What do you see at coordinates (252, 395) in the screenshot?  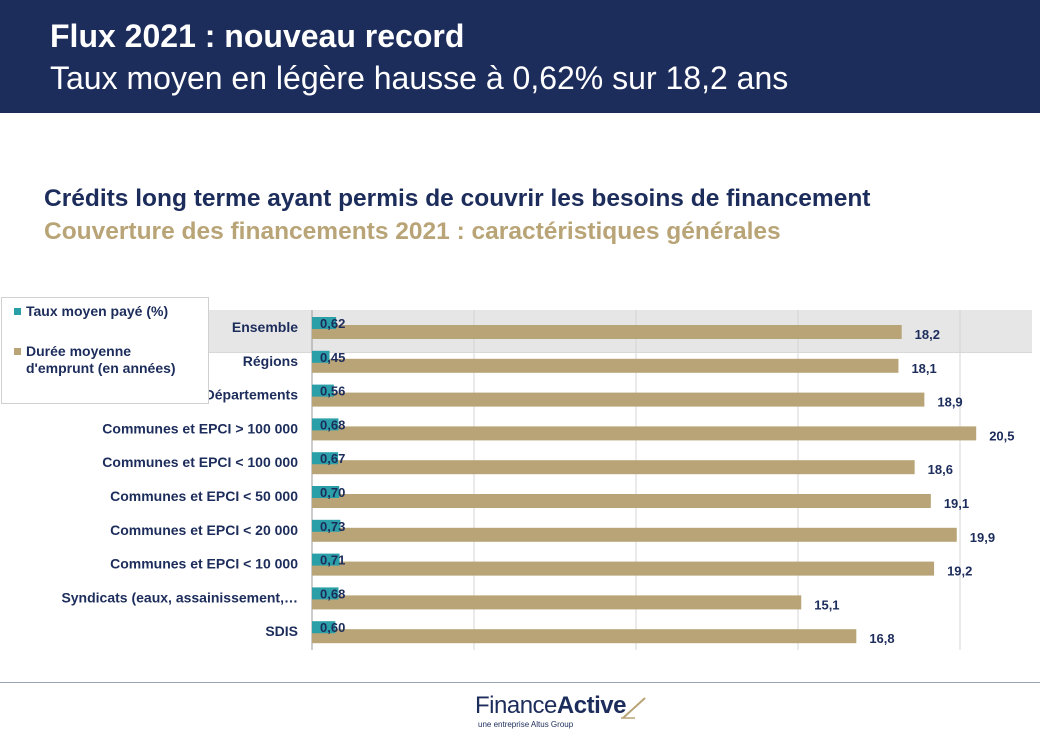 I see `category-label: Départements` at bounding box center [252, 395].